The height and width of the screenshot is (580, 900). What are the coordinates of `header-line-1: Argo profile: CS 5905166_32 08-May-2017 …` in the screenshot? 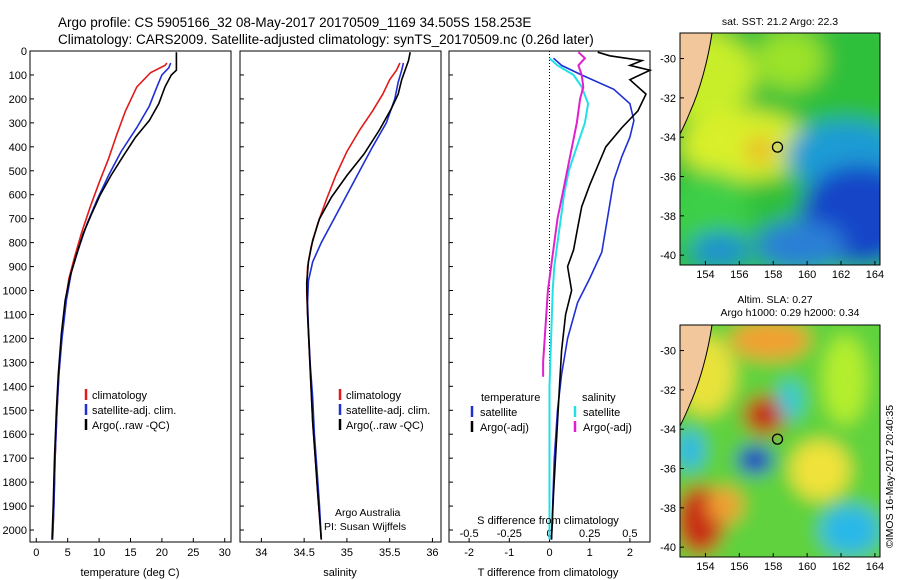 It's located at (294, 22).